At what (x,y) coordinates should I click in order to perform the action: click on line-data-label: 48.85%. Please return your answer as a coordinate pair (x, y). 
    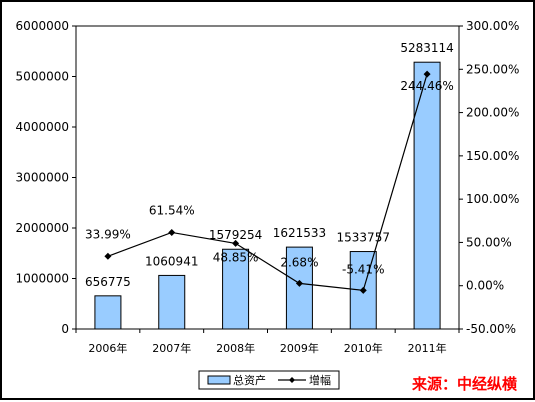
    Looking at the image, I should click on (236, 257).